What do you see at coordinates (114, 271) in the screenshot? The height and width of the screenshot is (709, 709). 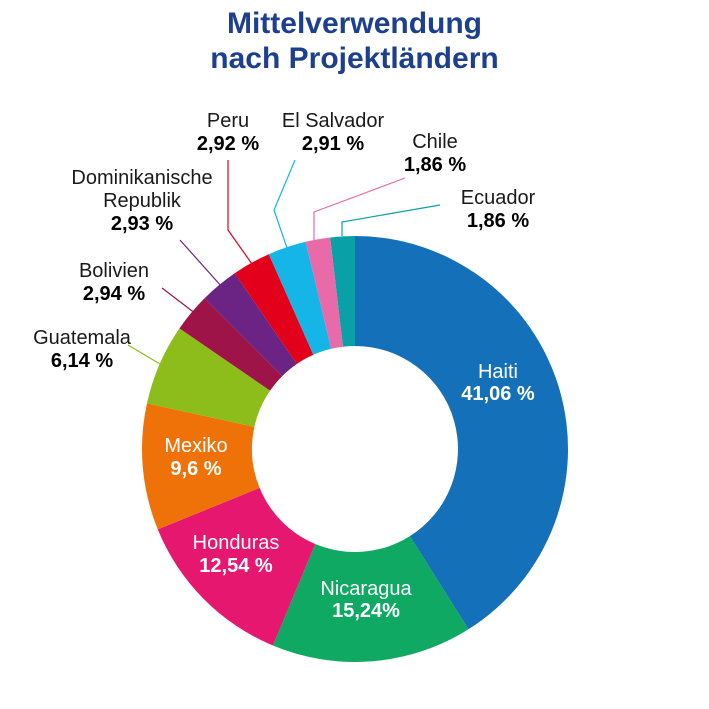 I see `label-bolivien: Bolivien` at bounding box center [114, 271].